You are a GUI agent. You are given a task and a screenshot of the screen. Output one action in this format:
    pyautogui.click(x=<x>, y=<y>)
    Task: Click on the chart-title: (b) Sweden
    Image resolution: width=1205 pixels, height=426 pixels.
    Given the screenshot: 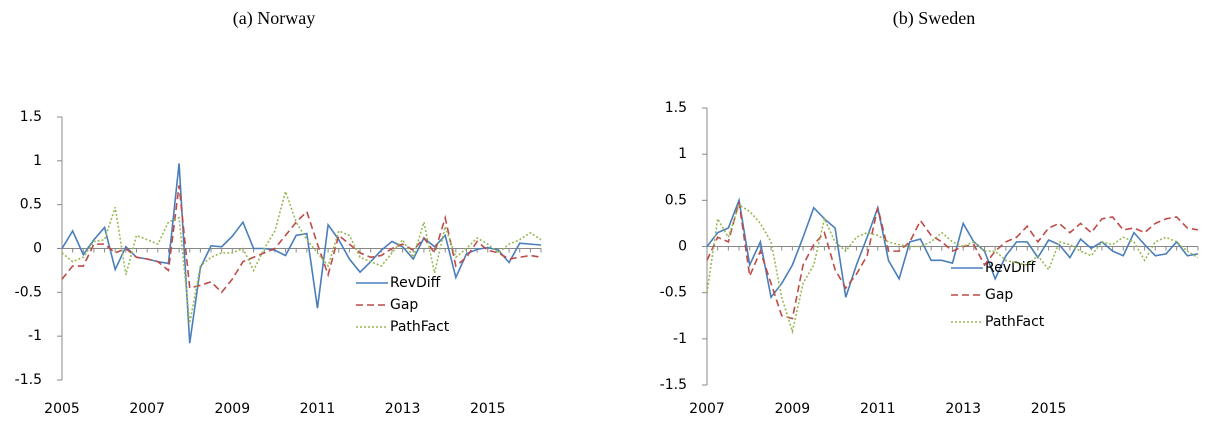 What is the action you would take?
    pyautogui.click(x=934, y=18)
    